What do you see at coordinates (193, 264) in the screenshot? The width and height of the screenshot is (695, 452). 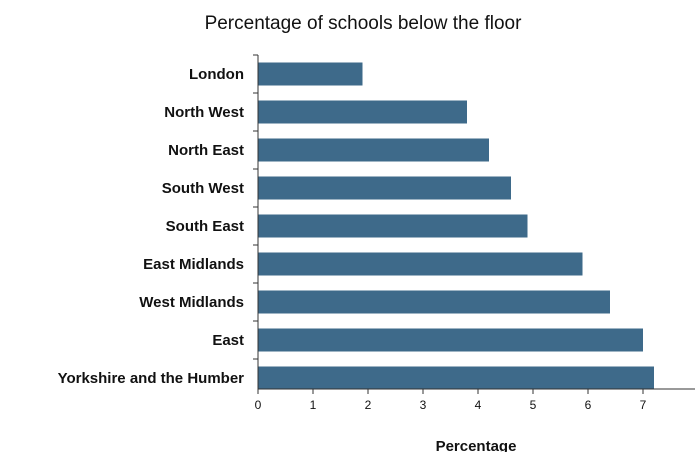 I see `category-label-east-midlands: East Midlands` at bounding box center [193, 264].